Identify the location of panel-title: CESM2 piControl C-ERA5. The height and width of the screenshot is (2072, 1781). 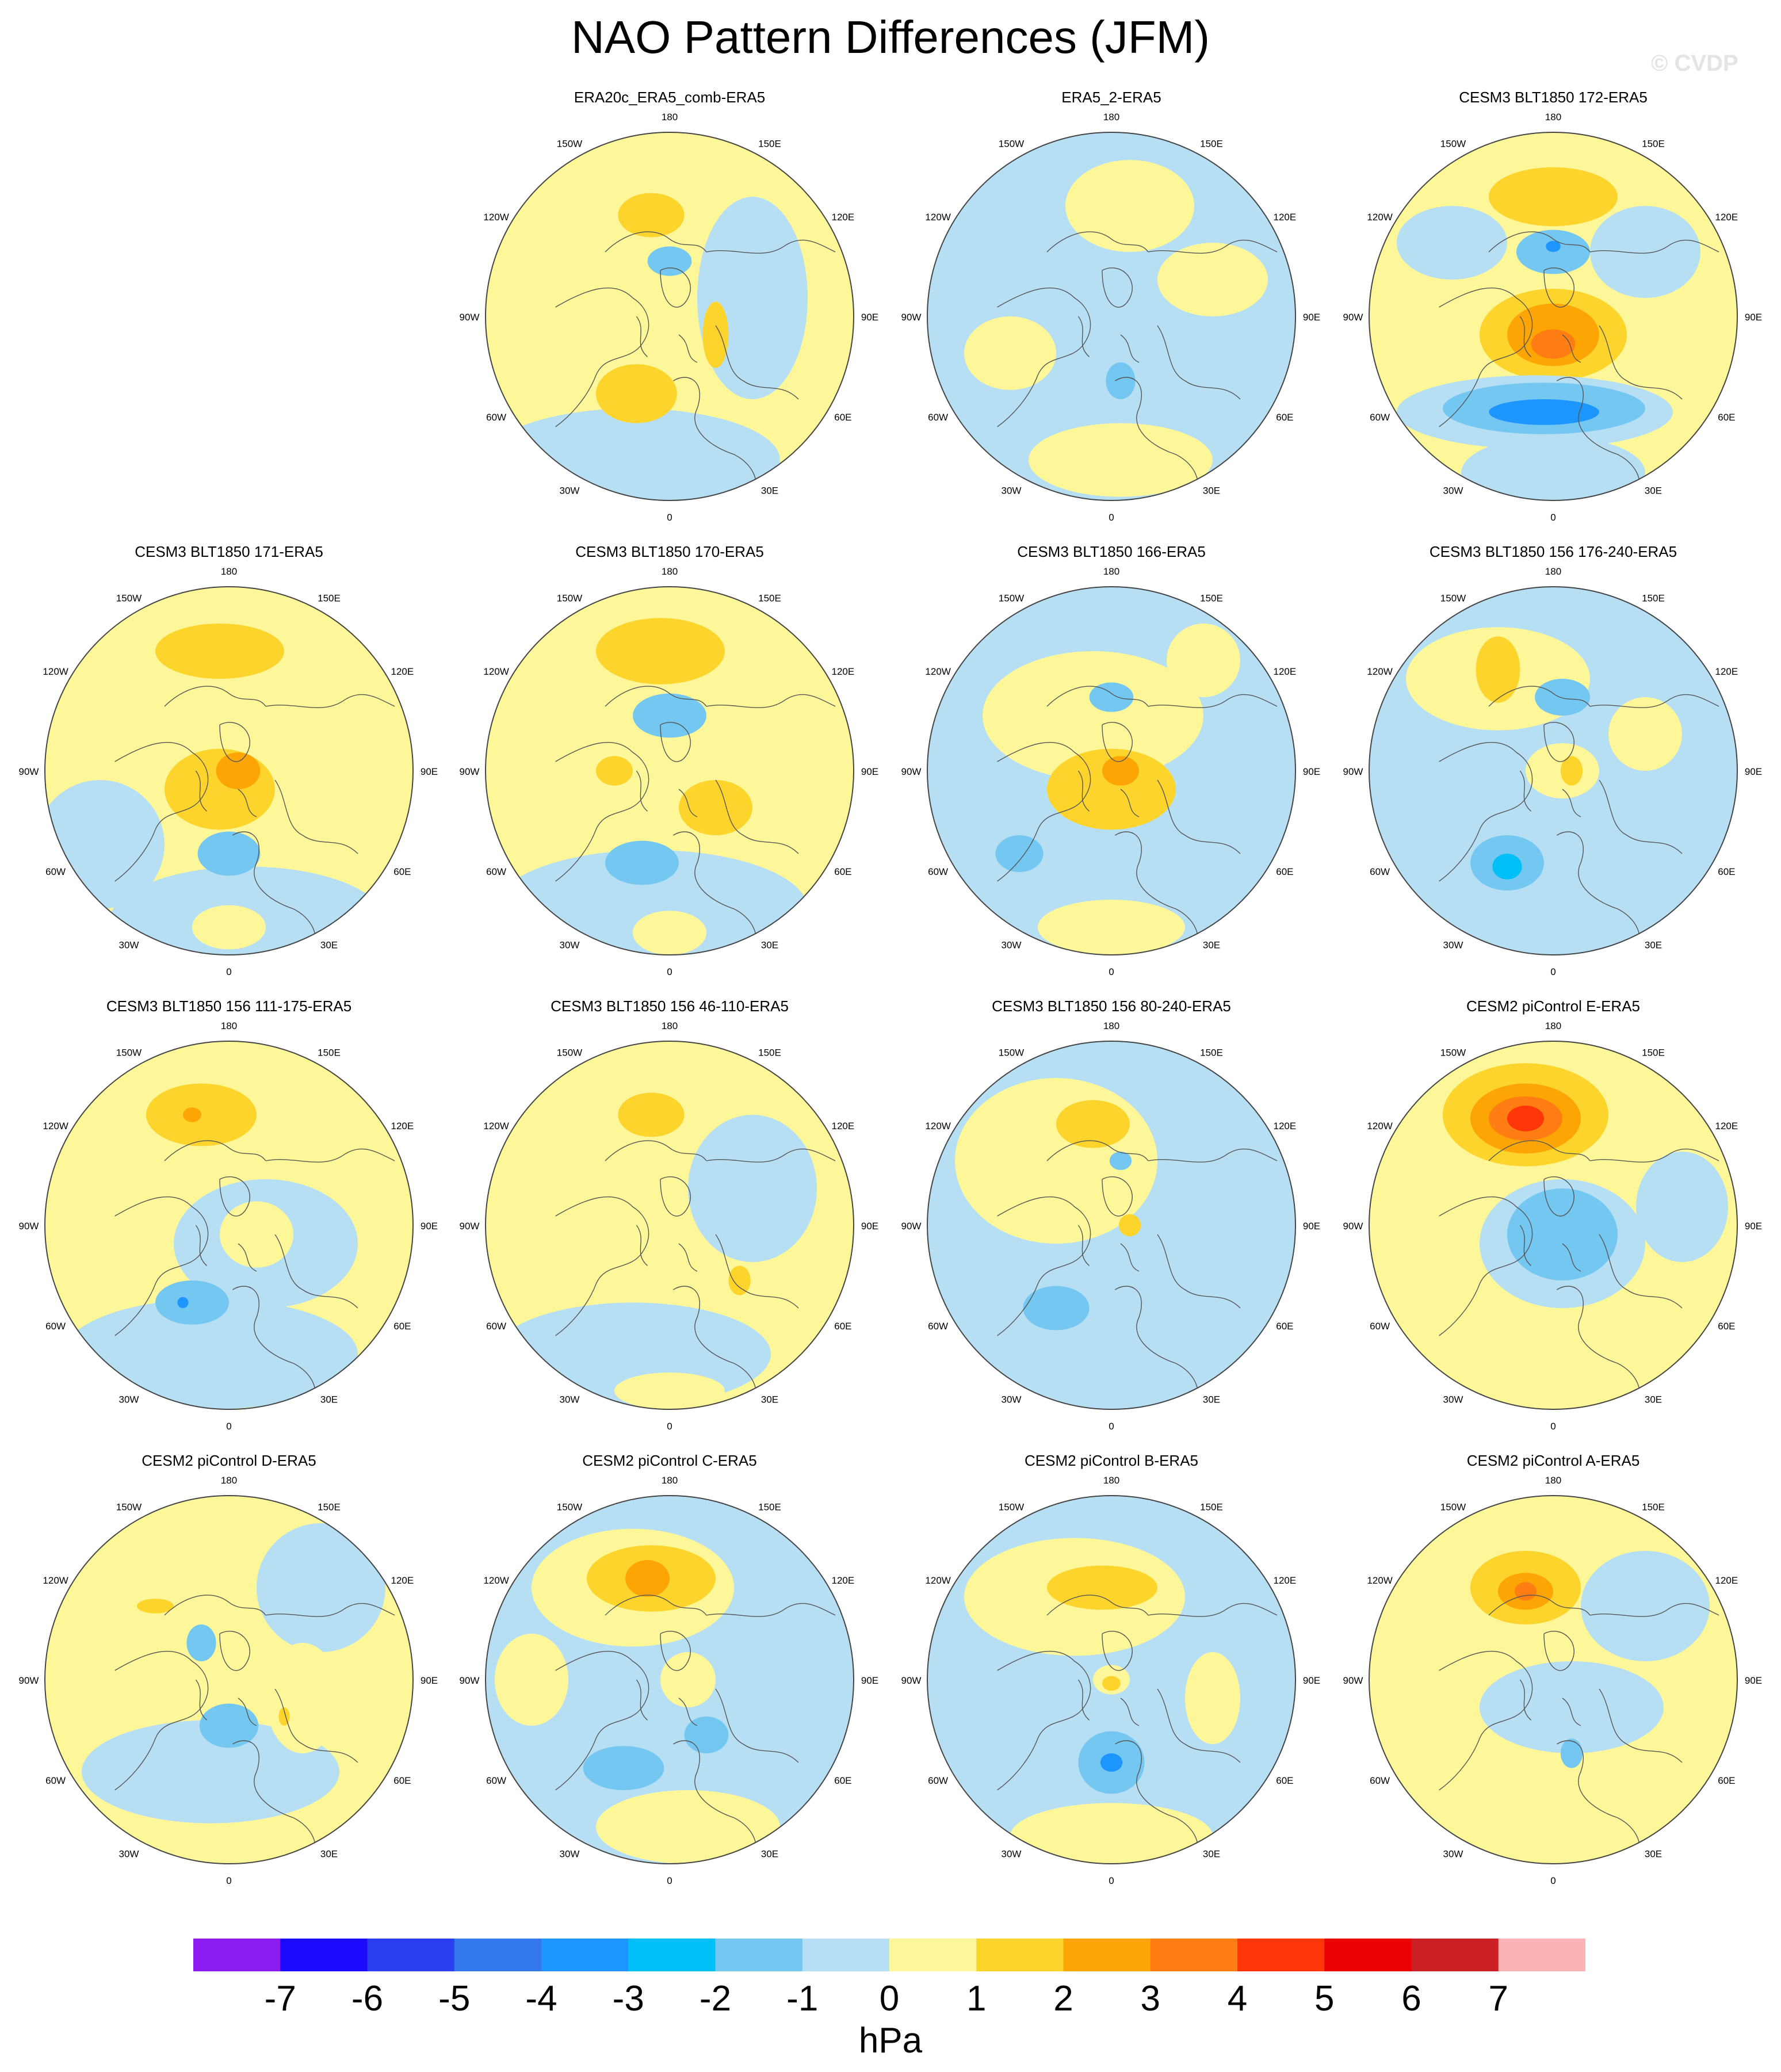
(669, 1461).